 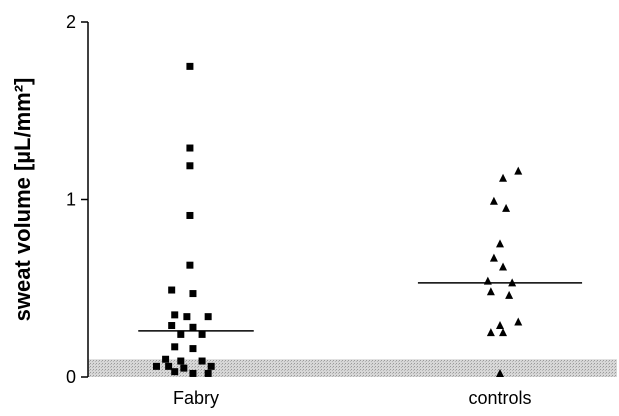 I want to click on threshold-band, so click(x=352, y=368).